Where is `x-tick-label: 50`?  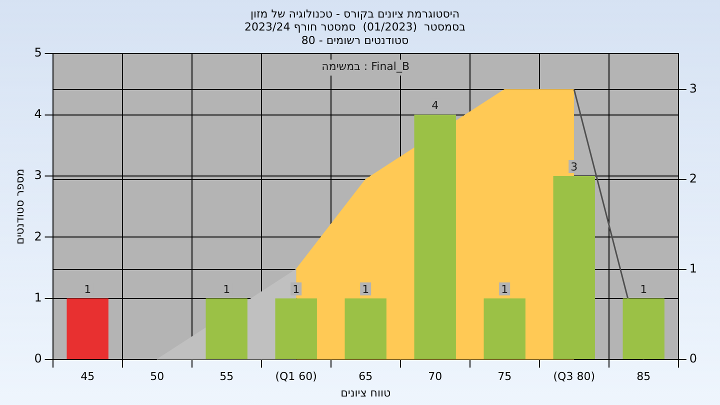 x-tick-label: 50 is located at coordinates (157, 377).